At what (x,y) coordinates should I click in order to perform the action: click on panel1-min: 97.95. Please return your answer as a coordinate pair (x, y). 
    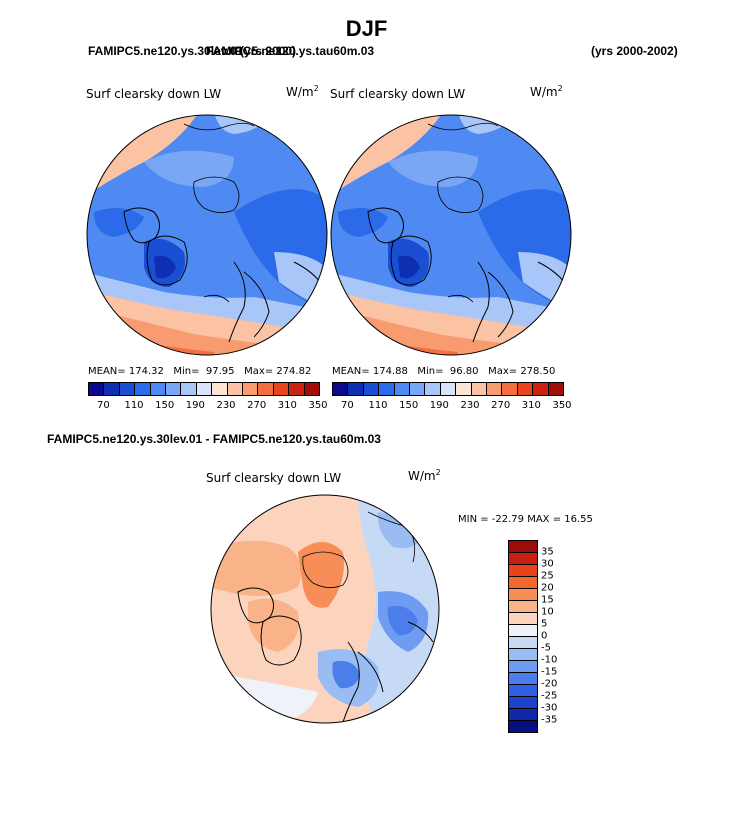
    Looking at the image, I should click on (220, 371).